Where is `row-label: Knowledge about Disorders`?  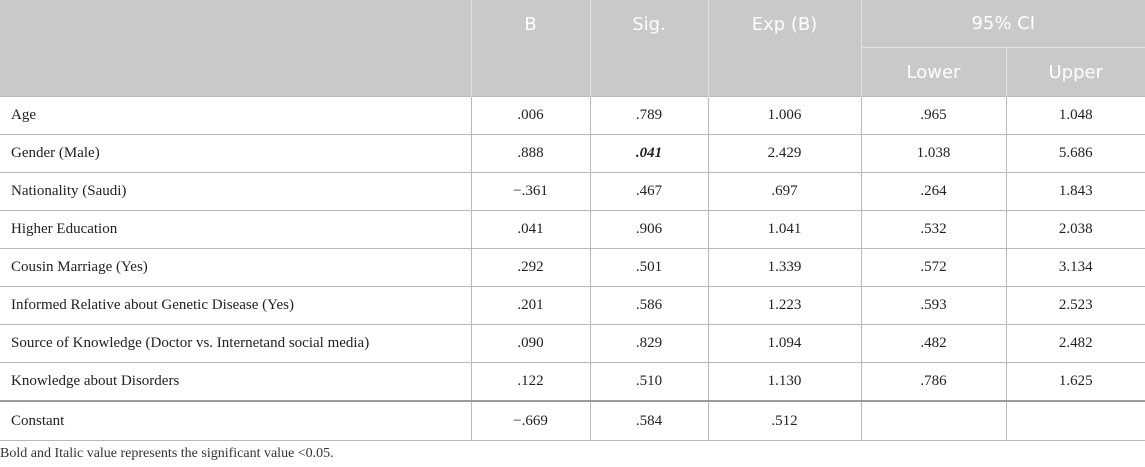 row-label: Knowledge about Disorders is located at coordinates (236, 382).